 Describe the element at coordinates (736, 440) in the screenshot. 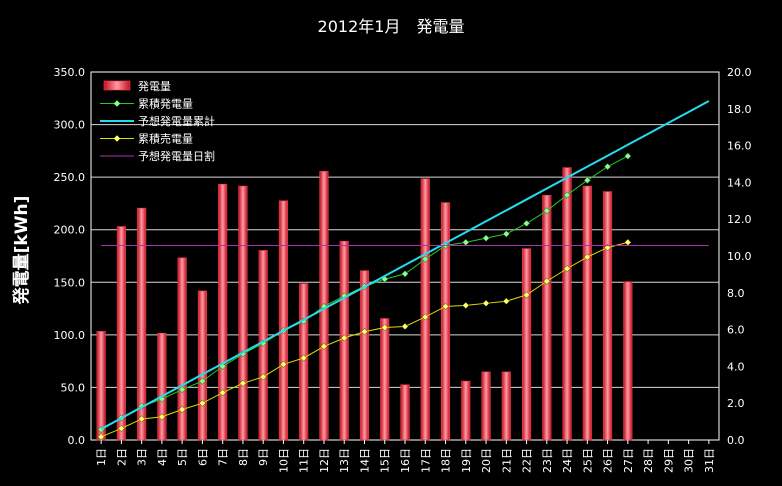

I see `y2-tick-label: 0.0` at that location.